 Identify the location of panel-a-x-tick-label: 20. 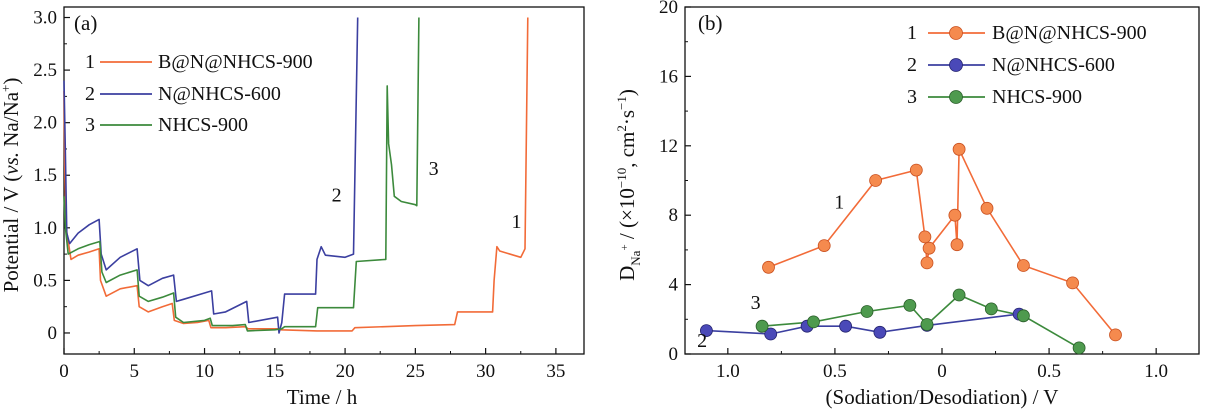
(345, 371).